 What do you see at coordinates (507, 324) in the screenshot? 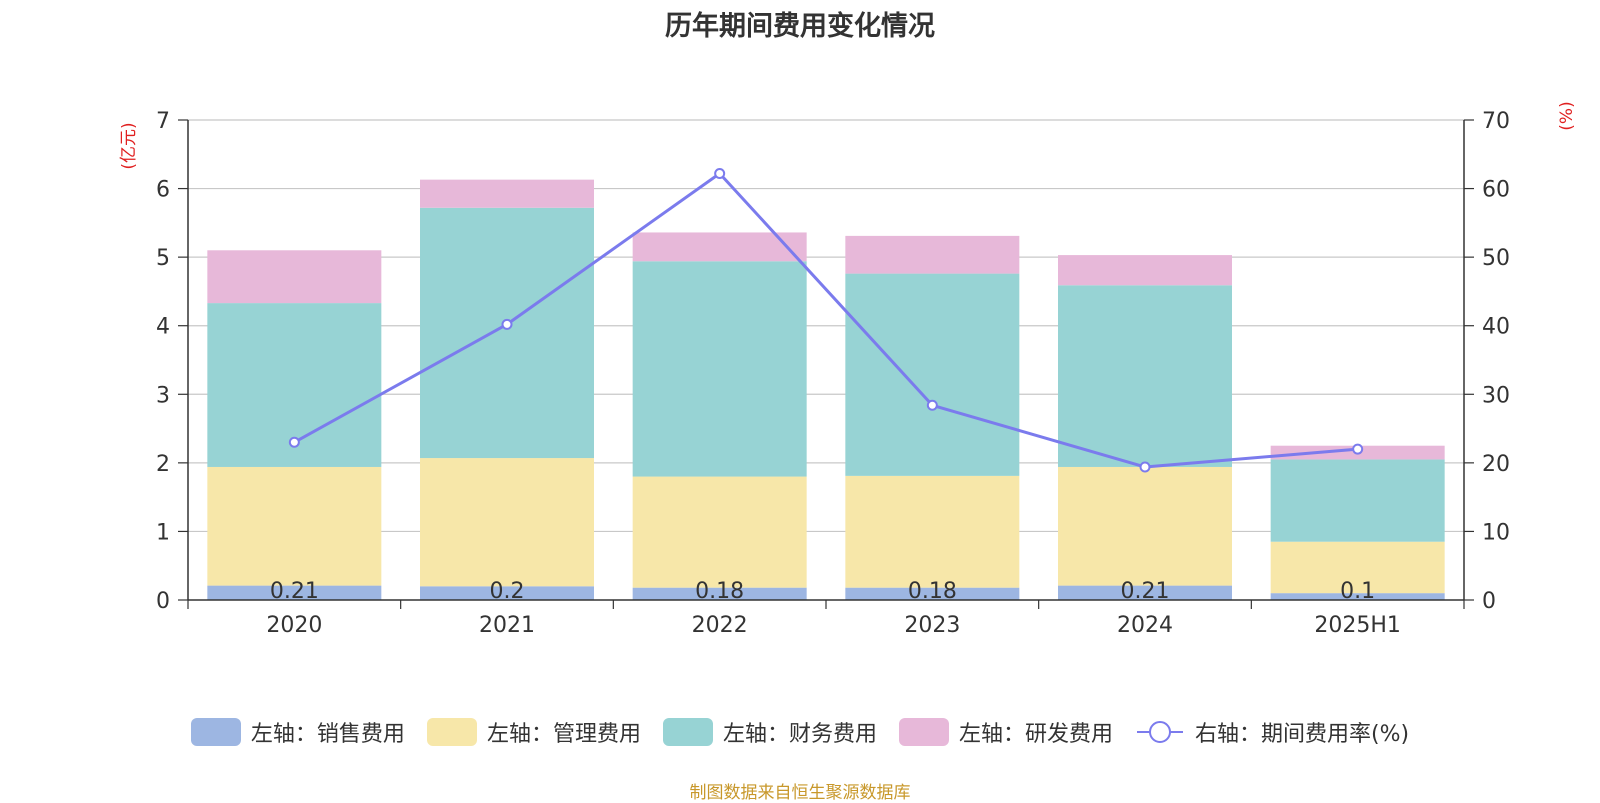
I see `line-point-rate-2021` at bounding box center [507, 324].